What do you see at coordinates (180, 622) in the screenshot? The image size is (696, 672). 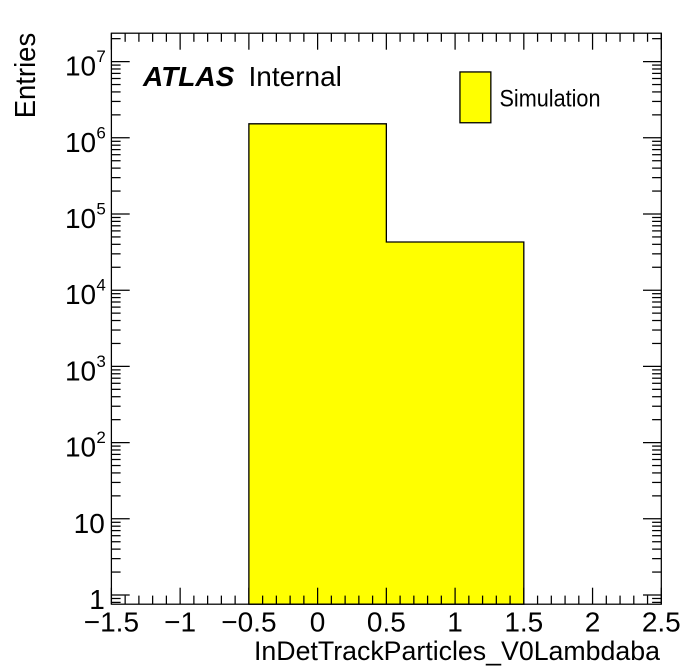 I see `svg-text: −1` at bounding box center [180, 622].